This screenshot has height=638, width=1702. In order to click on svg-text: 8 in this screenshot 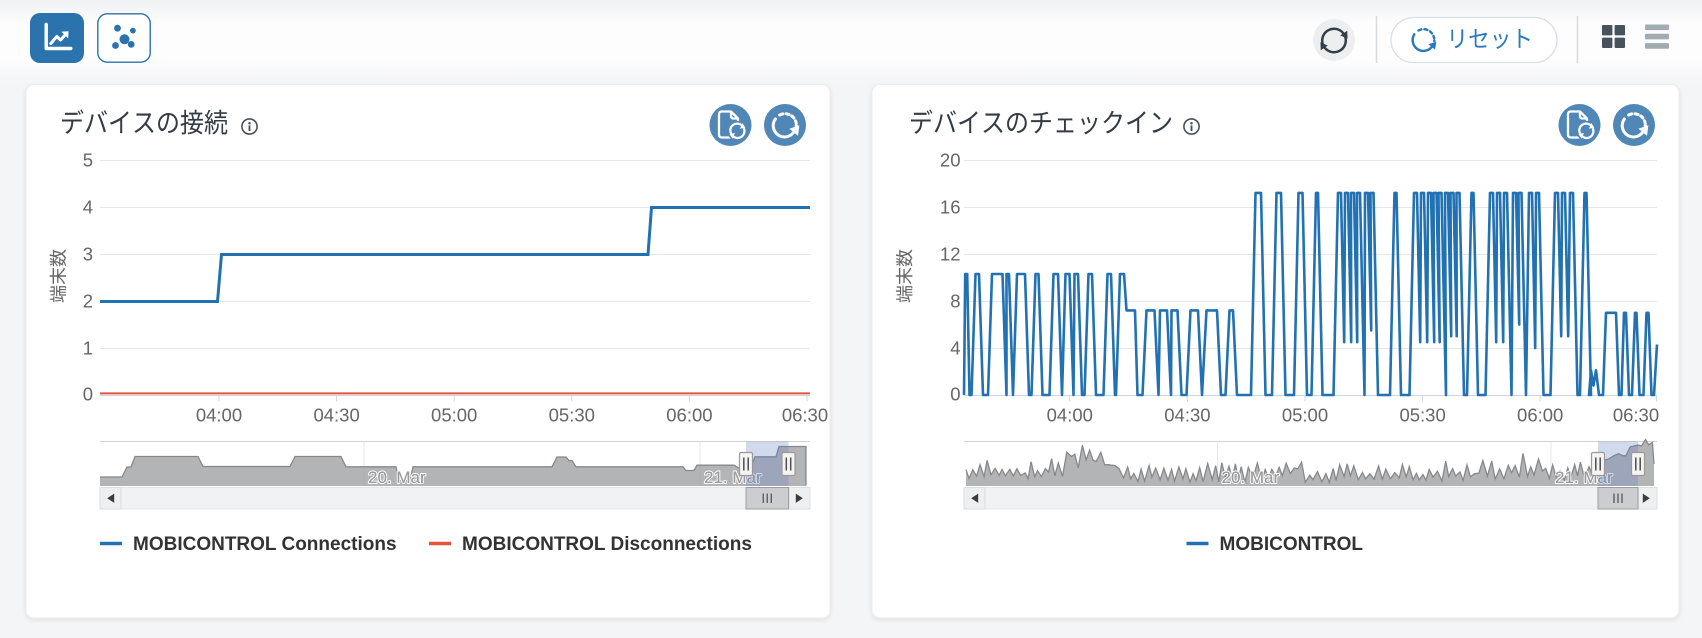, I will do `click(955, 301)`.